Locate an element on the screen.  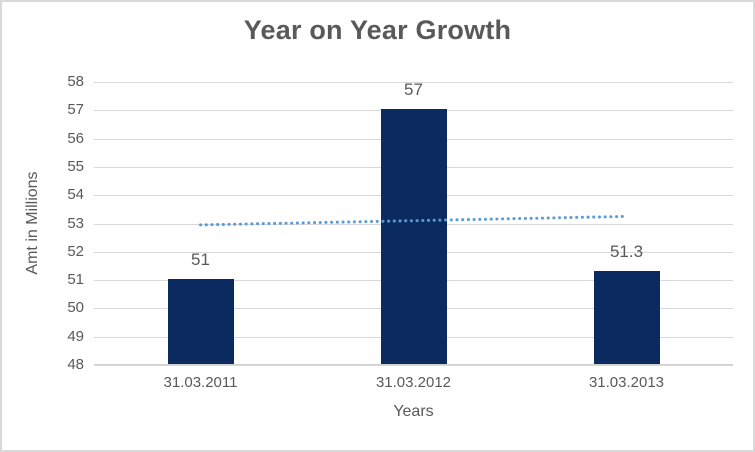
x-tick-label: 31.03.2013 is located at coordinates (626, 382).